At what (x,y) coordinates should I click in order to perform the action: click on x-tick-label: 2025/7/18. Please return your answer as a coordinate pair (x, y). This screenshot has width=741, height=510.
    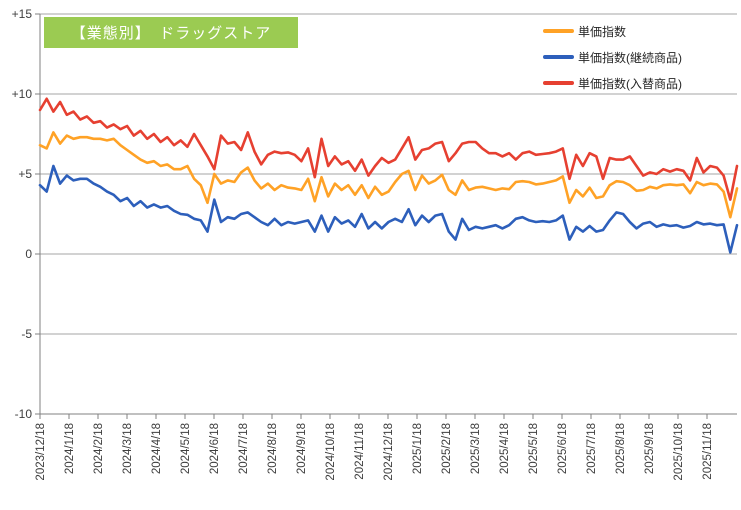
    Looking at the image, I should click on (592, 448).